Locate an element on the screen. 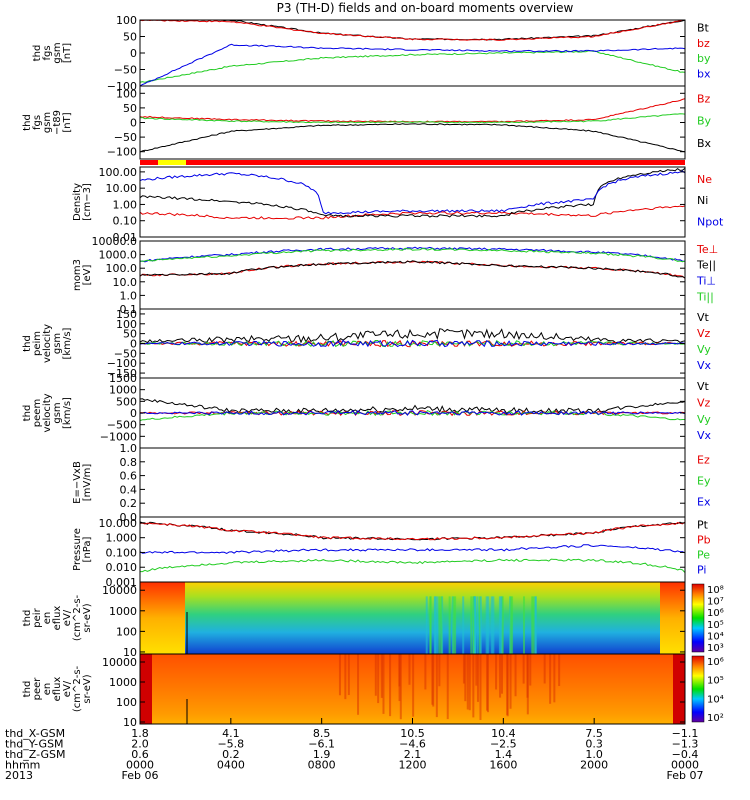 The width and height of the screenshot is (750, 800). series-line-Te|| is located at coordinates (412, 269).